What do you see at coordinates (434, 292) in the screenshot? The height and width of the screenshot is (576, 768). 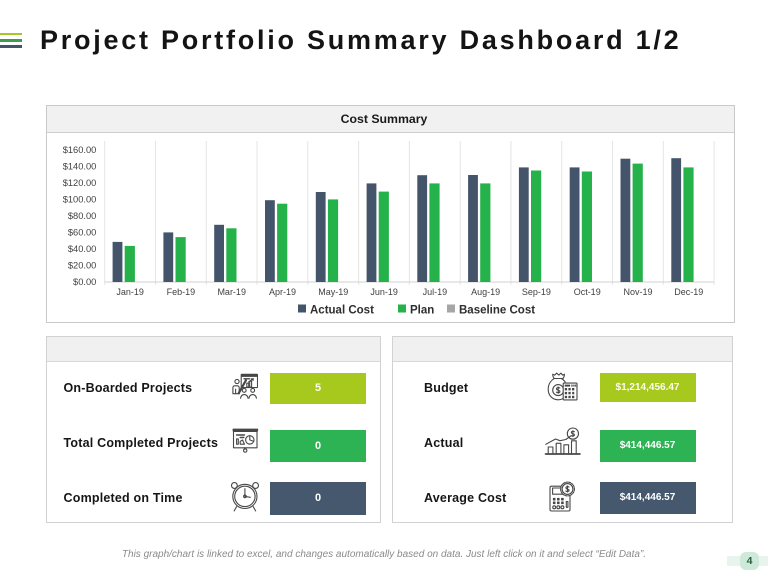 I see `svg-text: Jul-19` at bounding box center [434, 292].